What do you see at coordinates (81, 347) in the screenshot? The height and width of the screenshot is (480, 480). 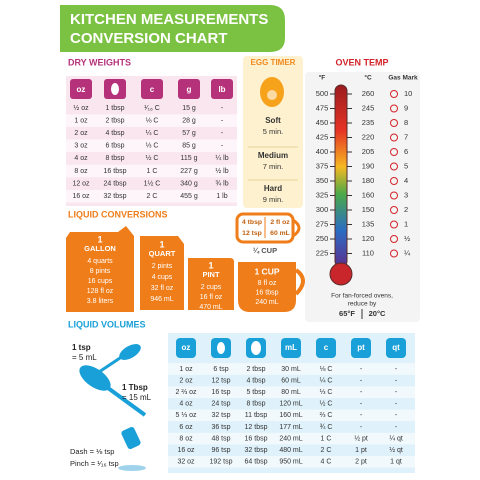 I see `volume-note: 1 tsp` at bounding box center [81, 347].